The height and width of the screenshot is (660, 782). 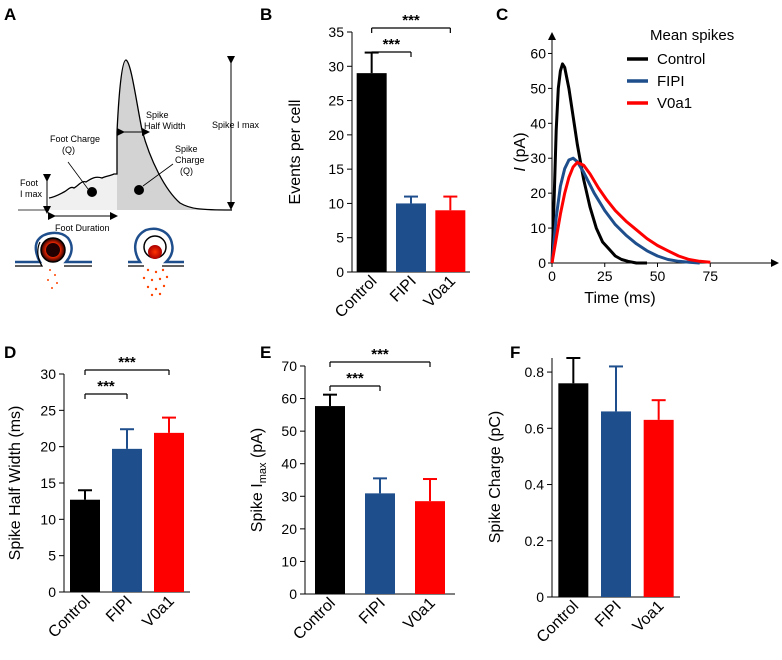 What do you see at coordinates (78, 175) in the screenshot?
I see `foot-charge-pointer` at bounding box center [78, 175].